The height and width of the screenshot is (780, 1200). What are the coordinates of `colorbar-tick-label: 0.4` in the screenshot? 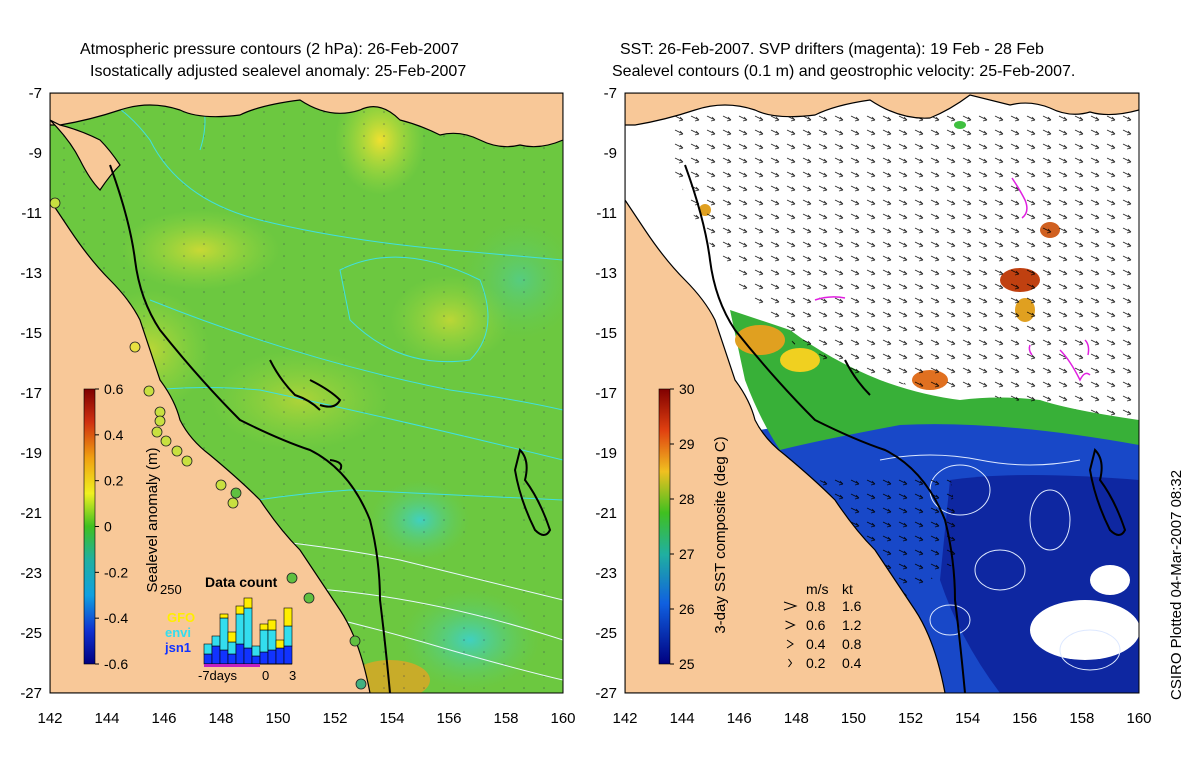 It's located at (114, 435).